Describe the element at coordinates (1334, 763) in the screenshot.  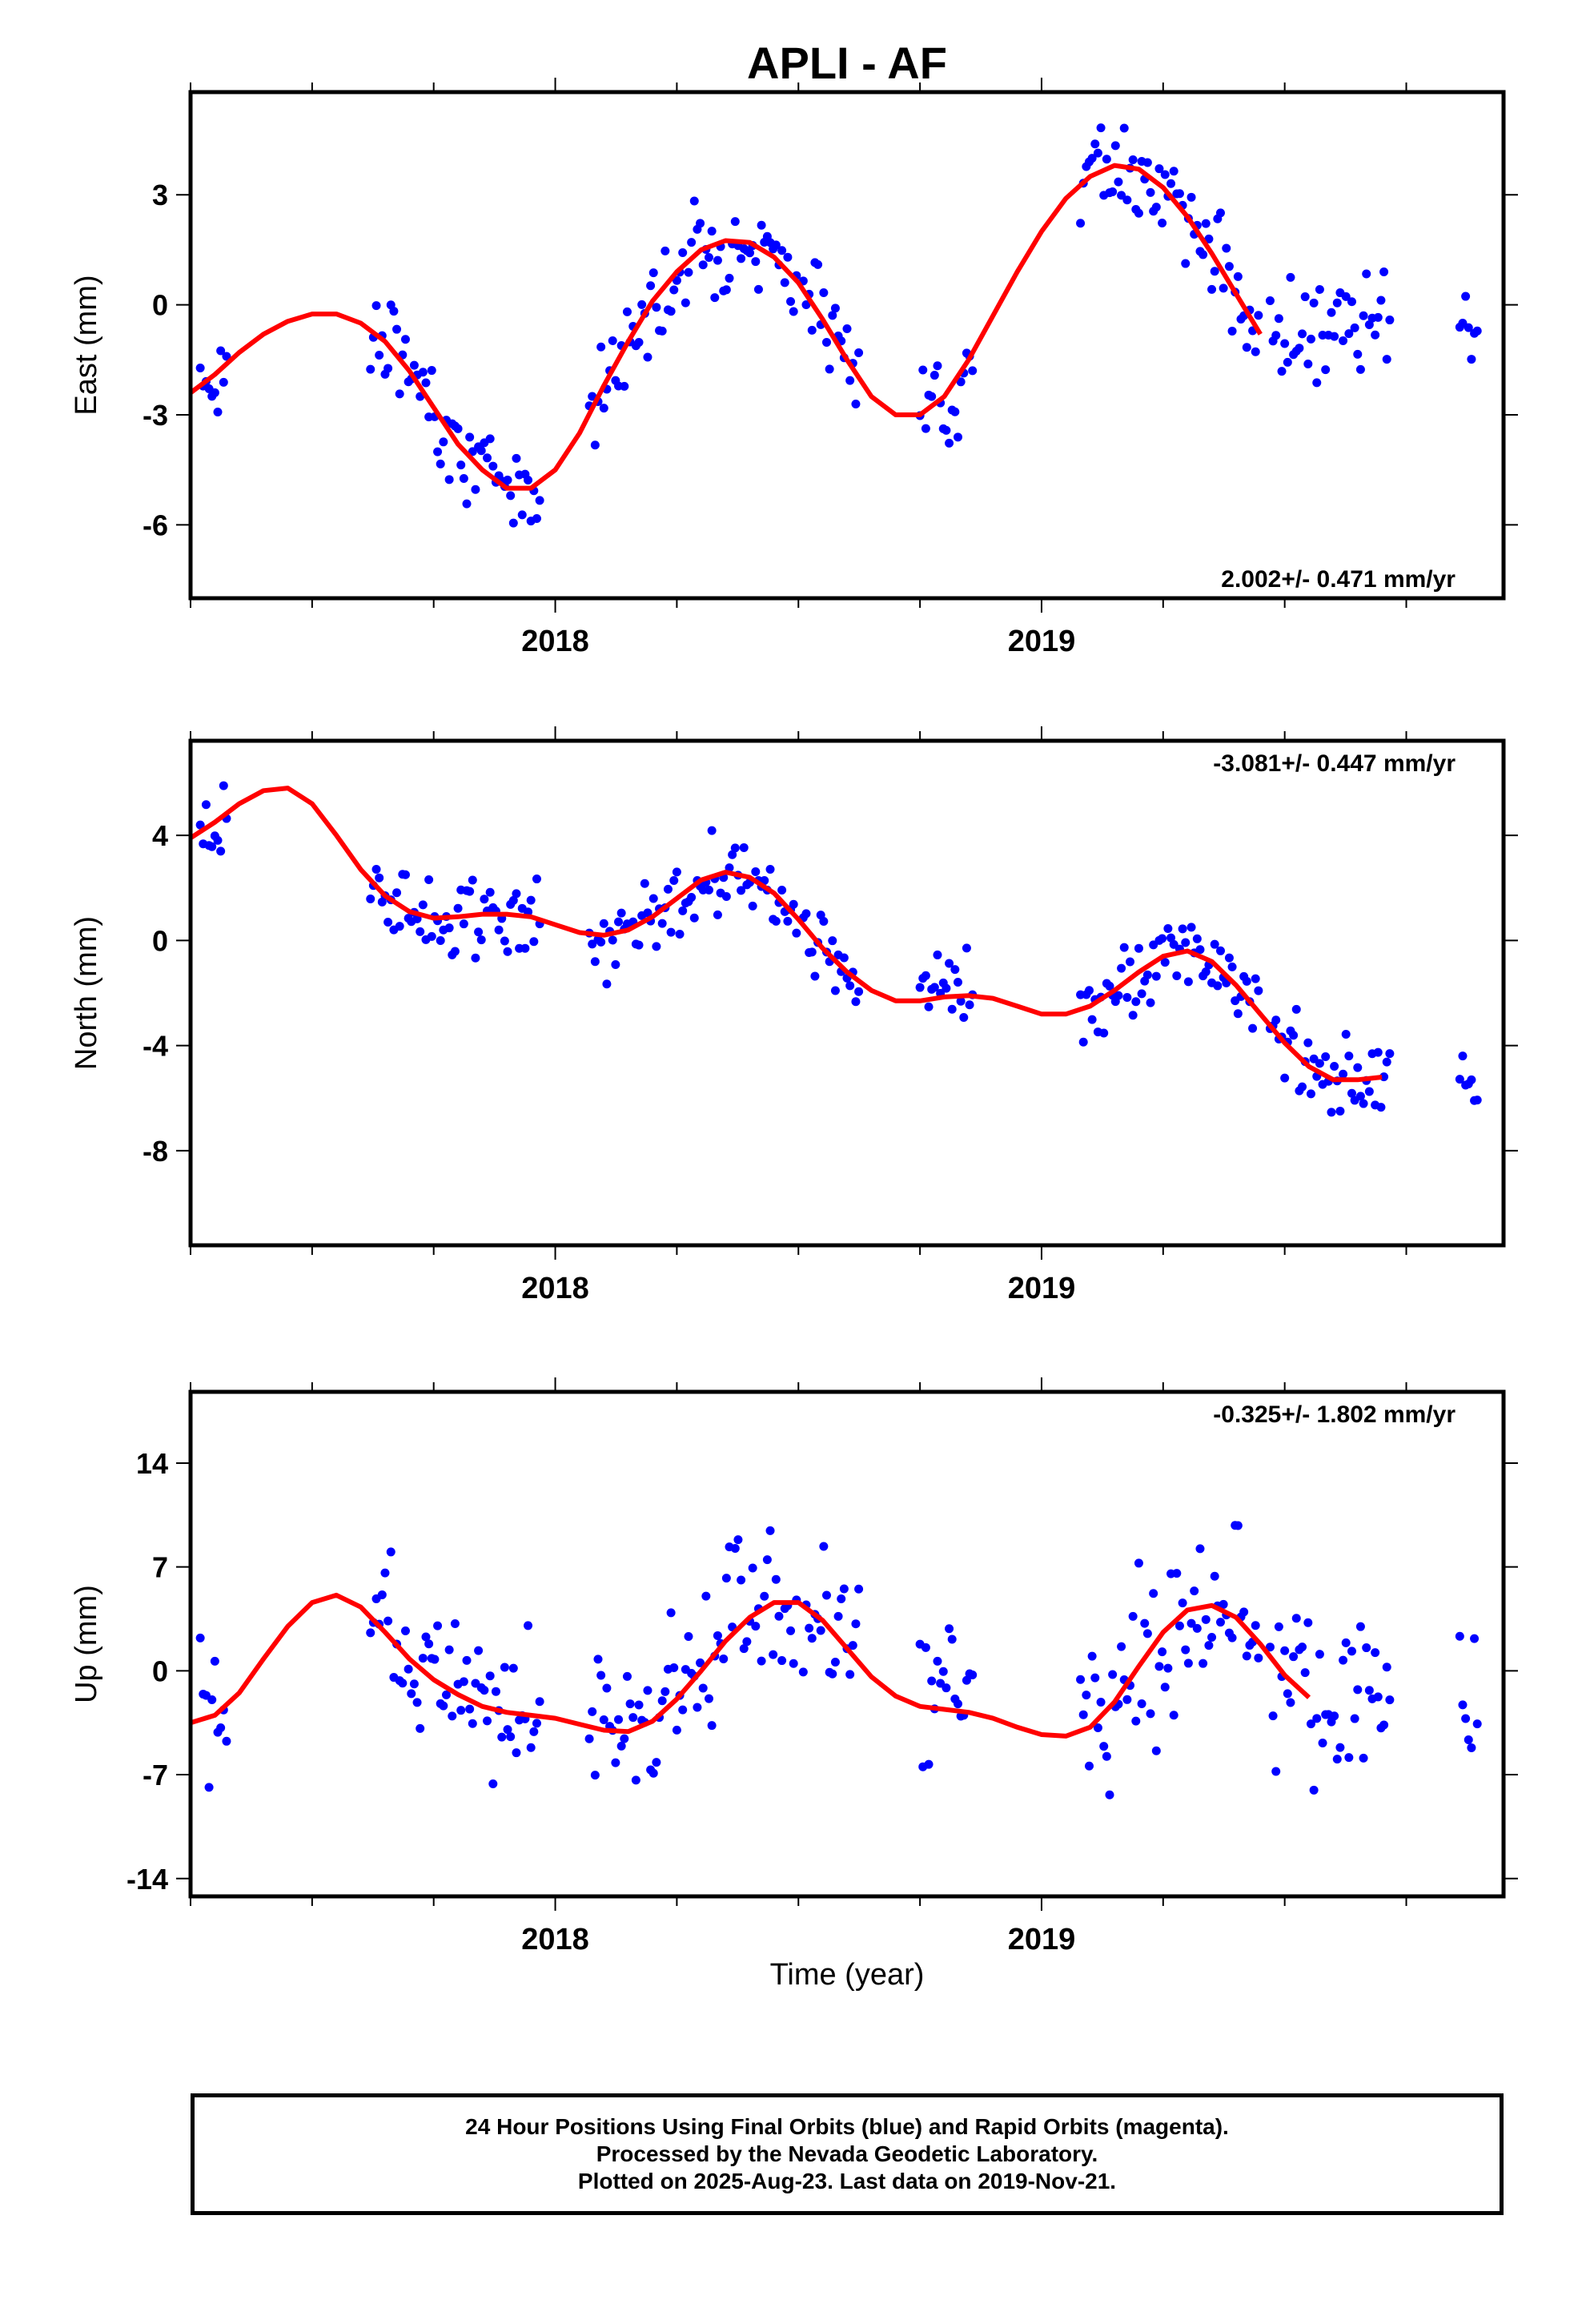
I see `rate-label: -3.081+/- 0.447 mm/yr` at that location.